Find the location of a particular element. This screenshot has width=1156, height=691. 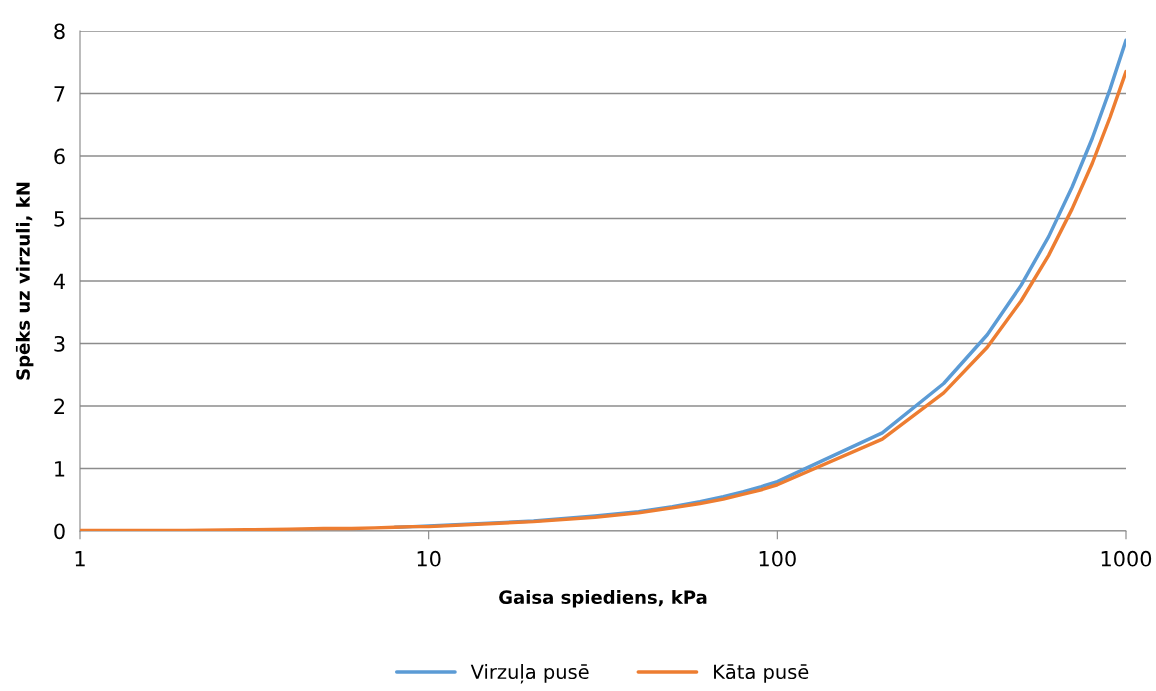

legend-label: Virzuļa pusē is located at coordinates (529, 674).